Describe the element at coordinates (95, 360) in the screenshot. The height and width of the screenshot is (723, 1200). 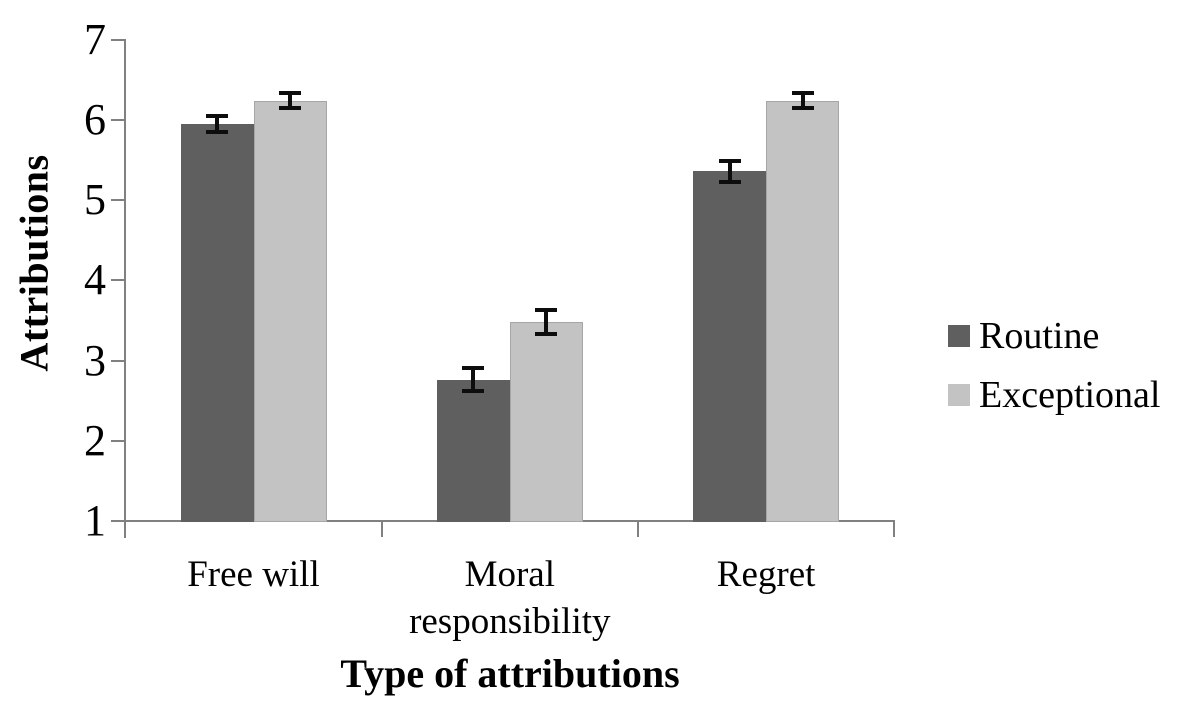
I see `y-axis-tick-label: 3` at that location.